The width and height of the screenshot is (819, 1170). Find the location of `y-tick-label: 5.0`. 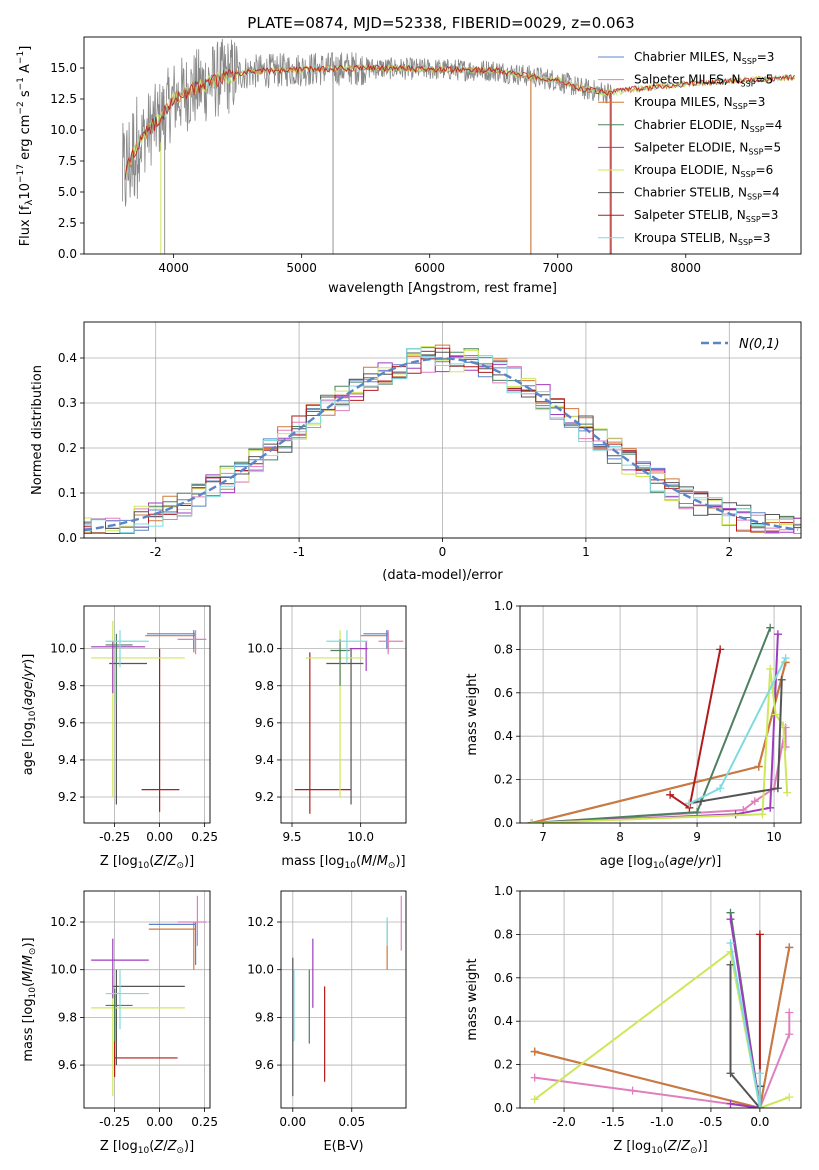

y-tick-label: 5.0 is located at coordinates (67, 192).